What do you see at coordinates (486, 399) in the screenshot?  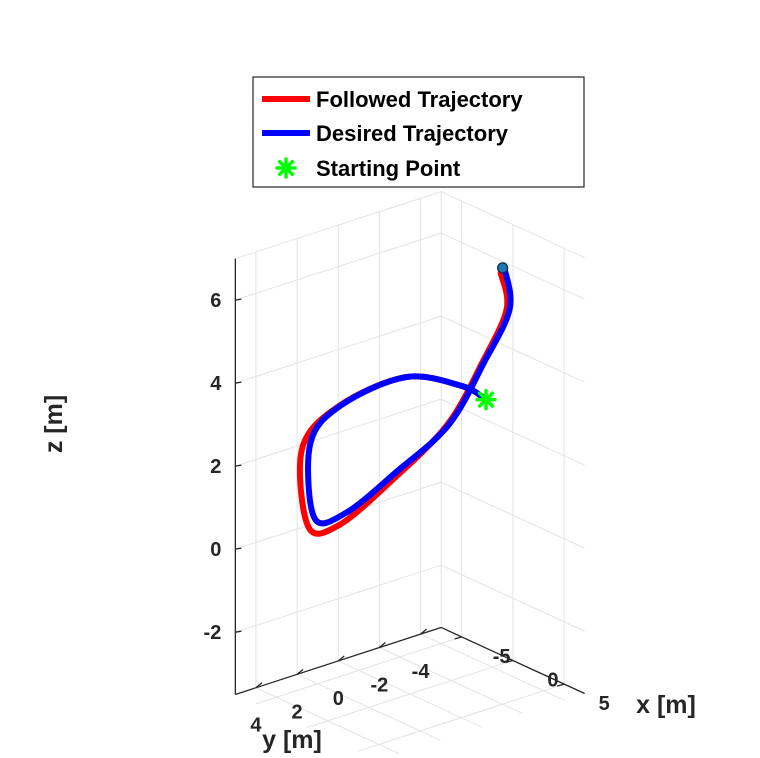 I see `starting-point-asterisk-icon` at bounding box center [486, 399].